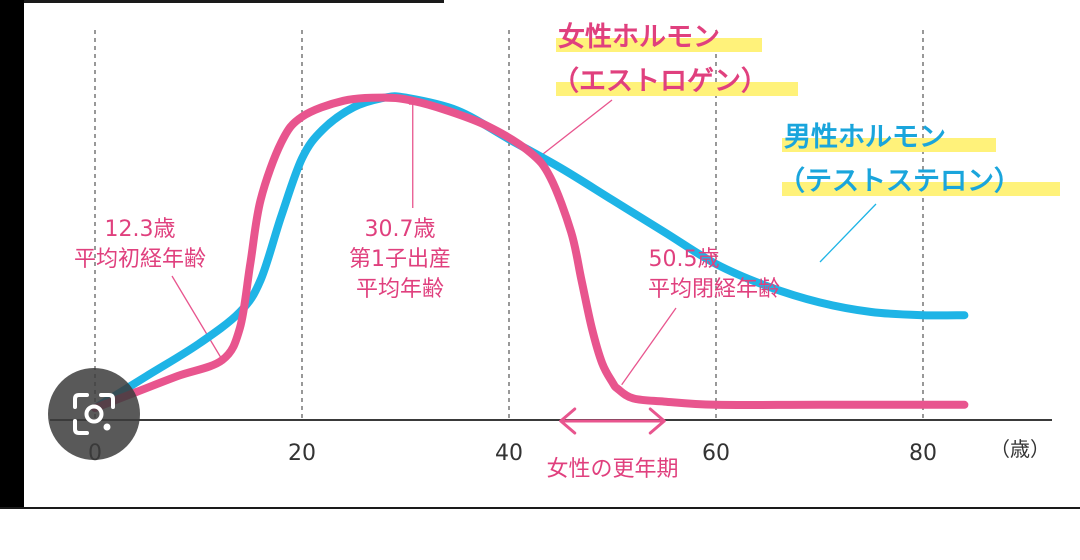 The width and height of the screenshot is (1080, 560). I want to click on leader-female-legend, so click(573, 130).